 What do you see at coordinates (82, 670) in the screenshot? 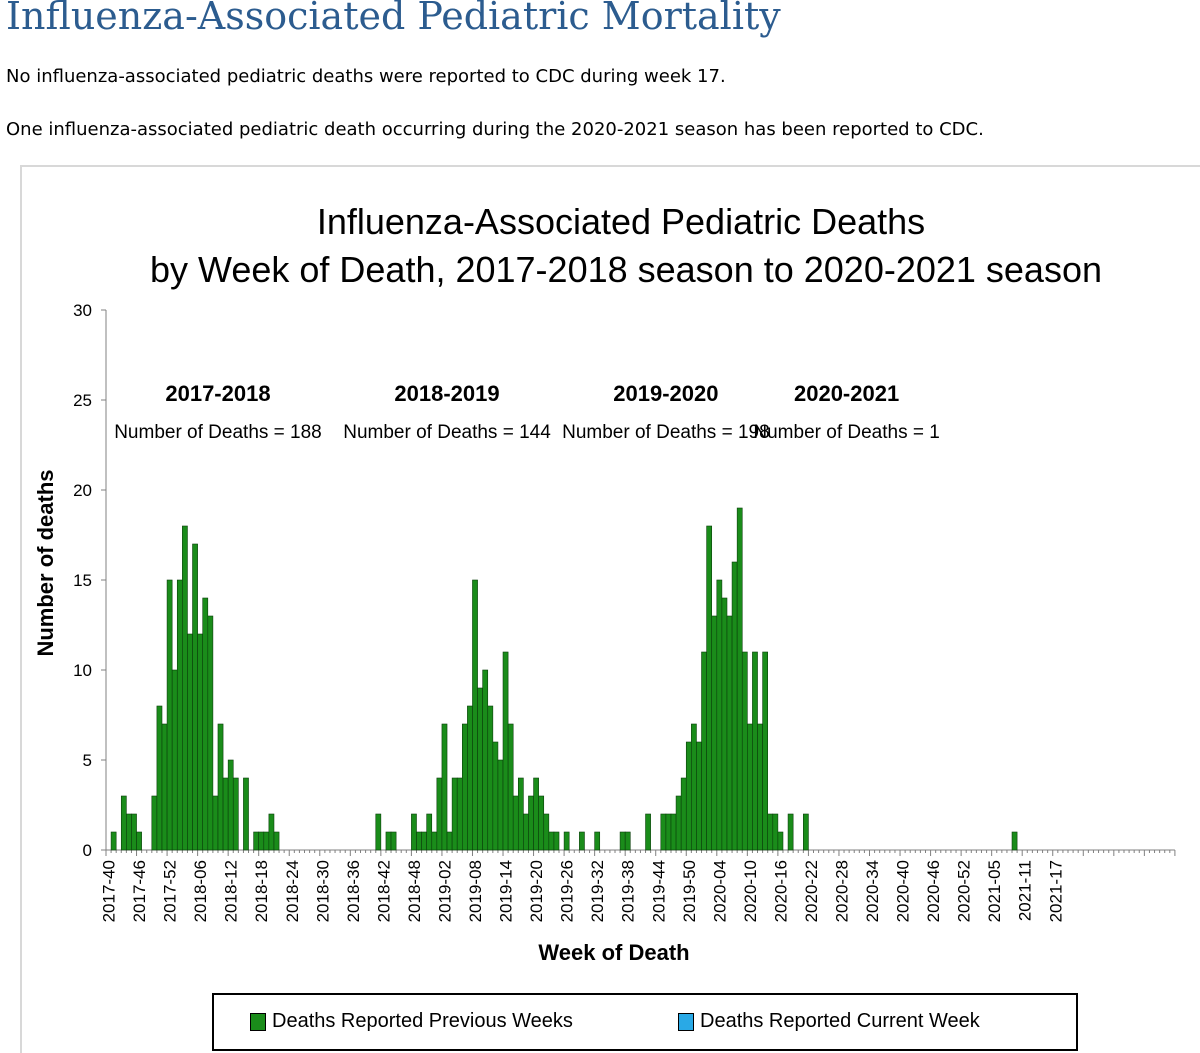
I see `y-tick-label: 10` at bounding box center [82, 670].